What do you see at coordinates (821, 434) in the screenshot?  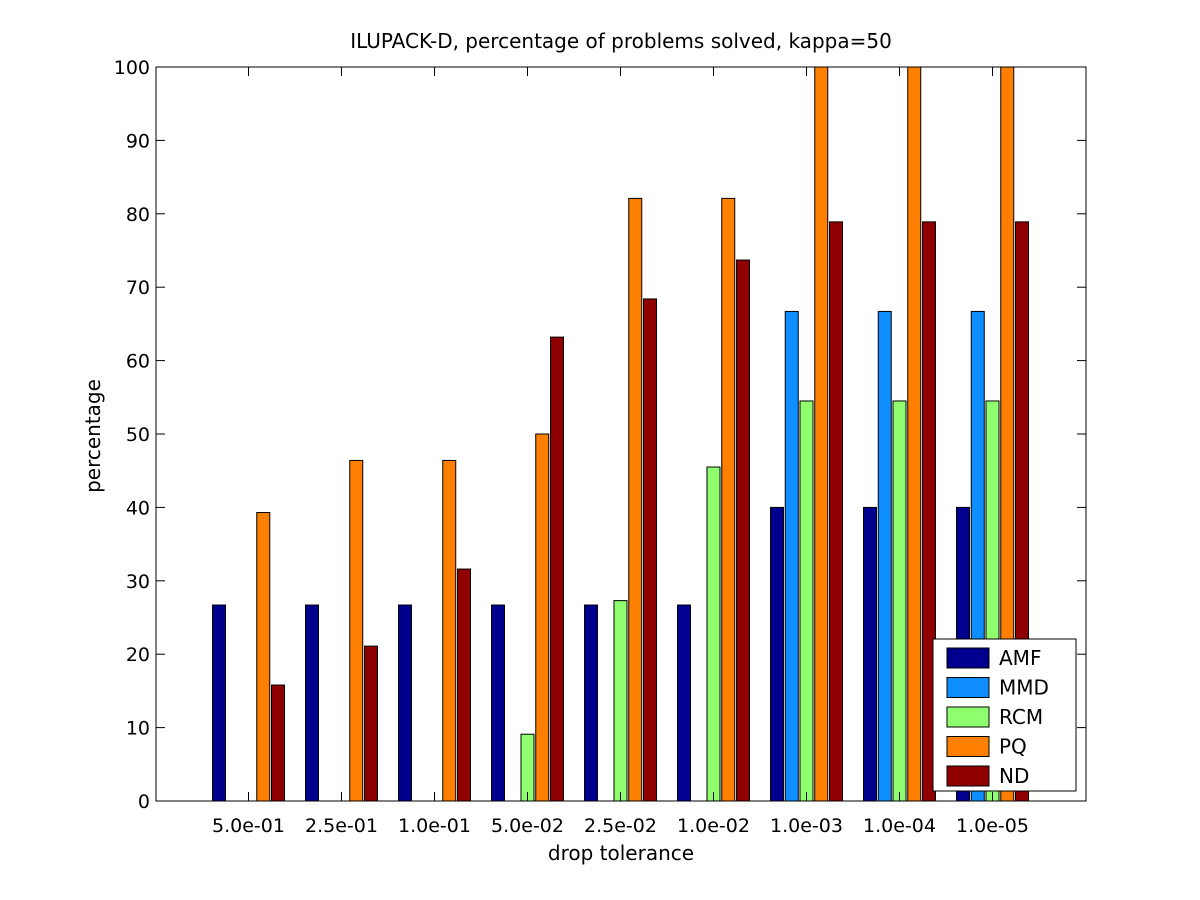 I see `bar-pq-1.0e-03` at bounding box center [821, 434].